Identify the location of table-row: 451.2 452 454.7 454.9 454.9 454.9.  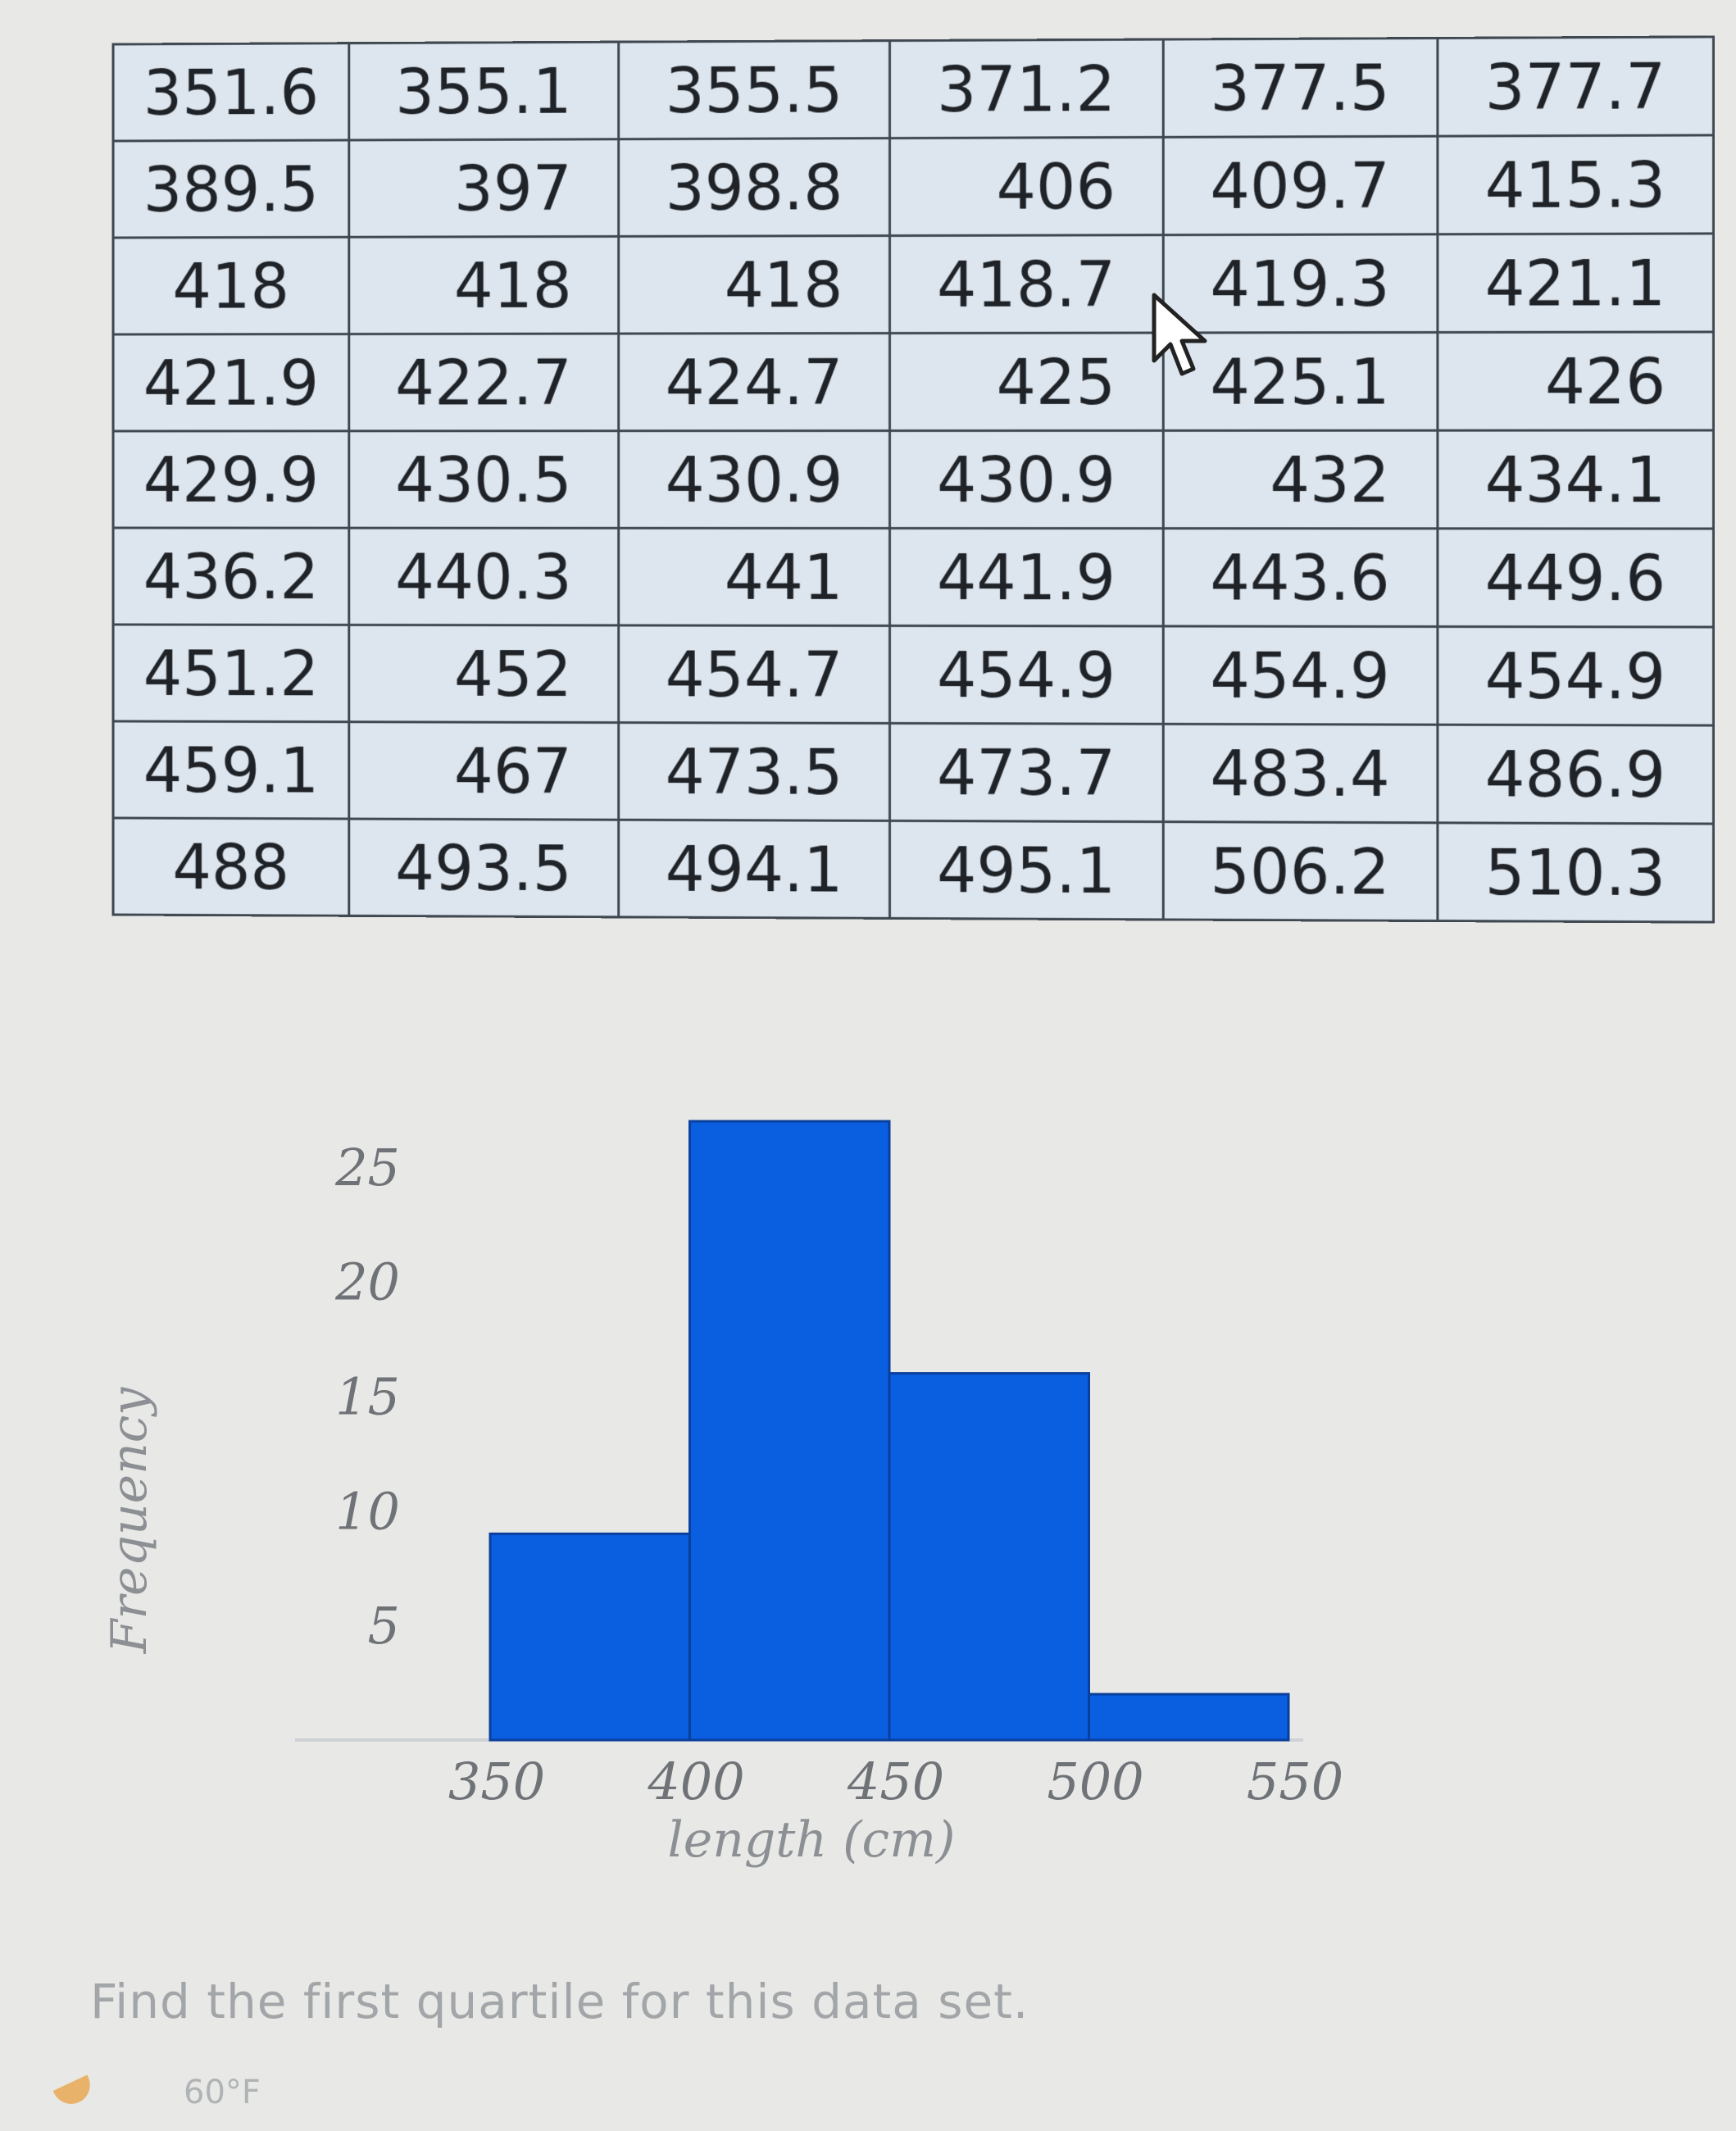
(913, 675).